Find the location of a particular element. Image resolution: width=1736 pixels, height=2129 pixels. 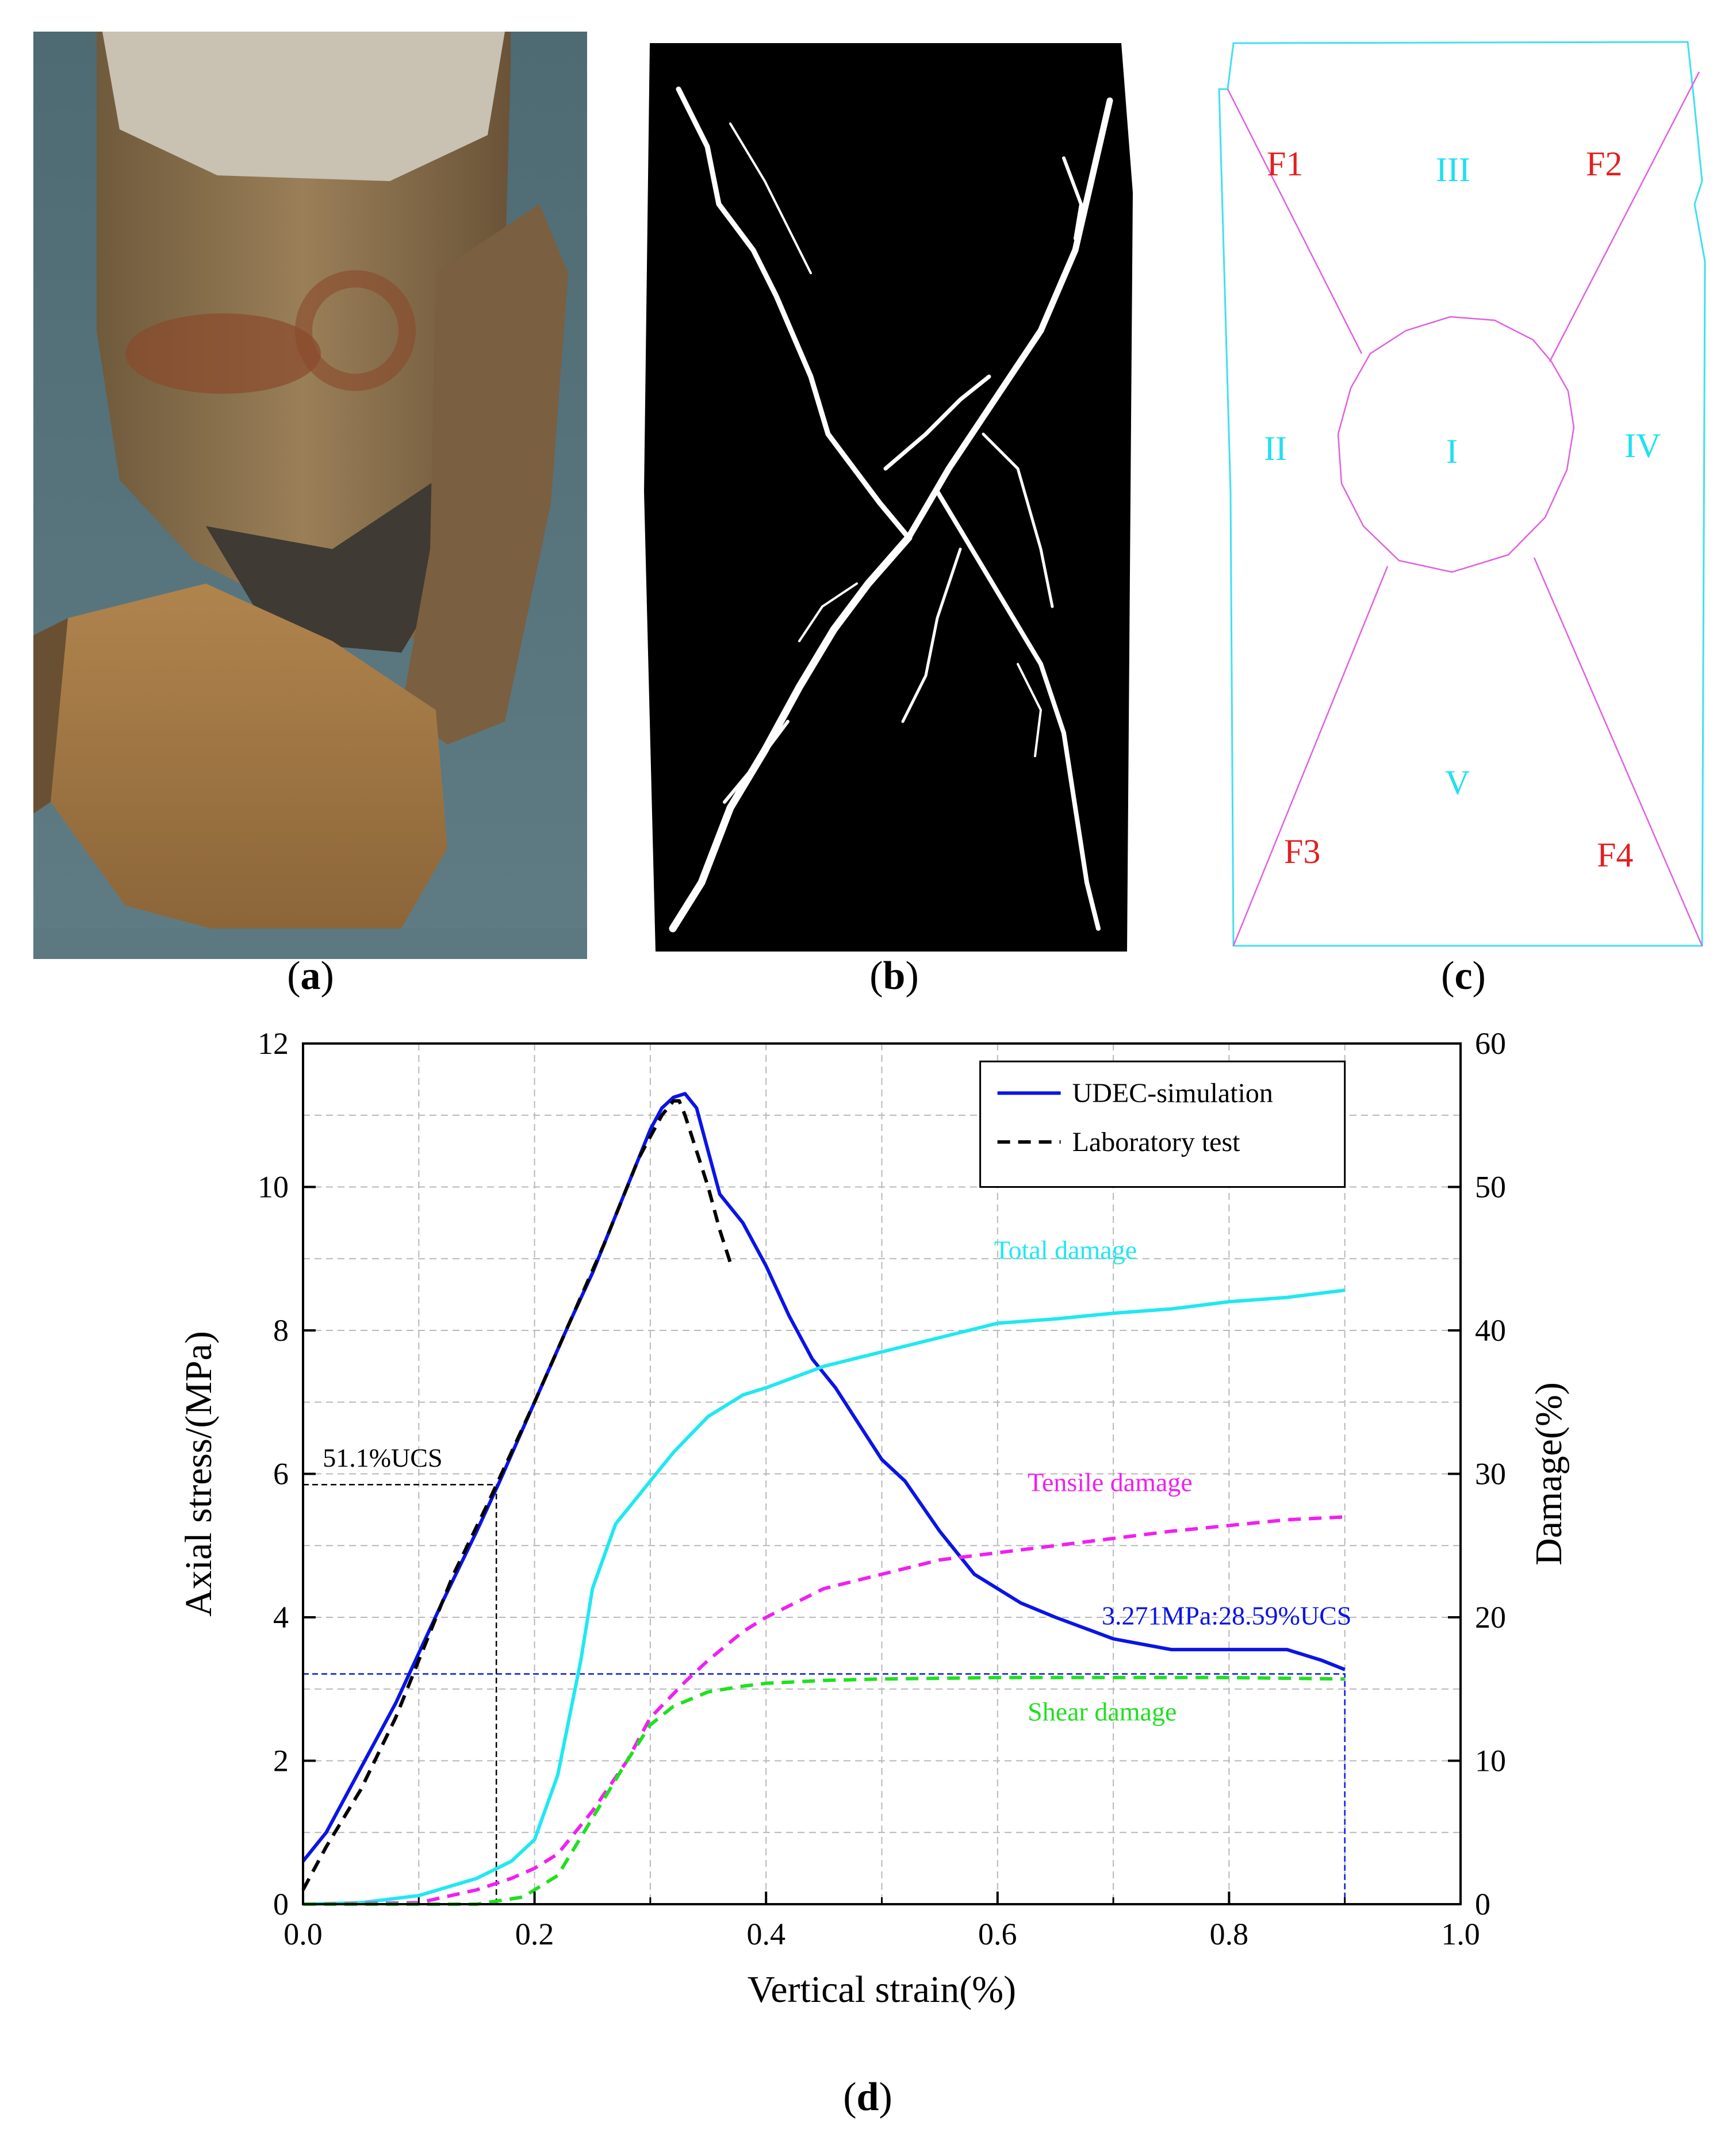

series-line-laboratory-test is located at coordinates (517, 1495).